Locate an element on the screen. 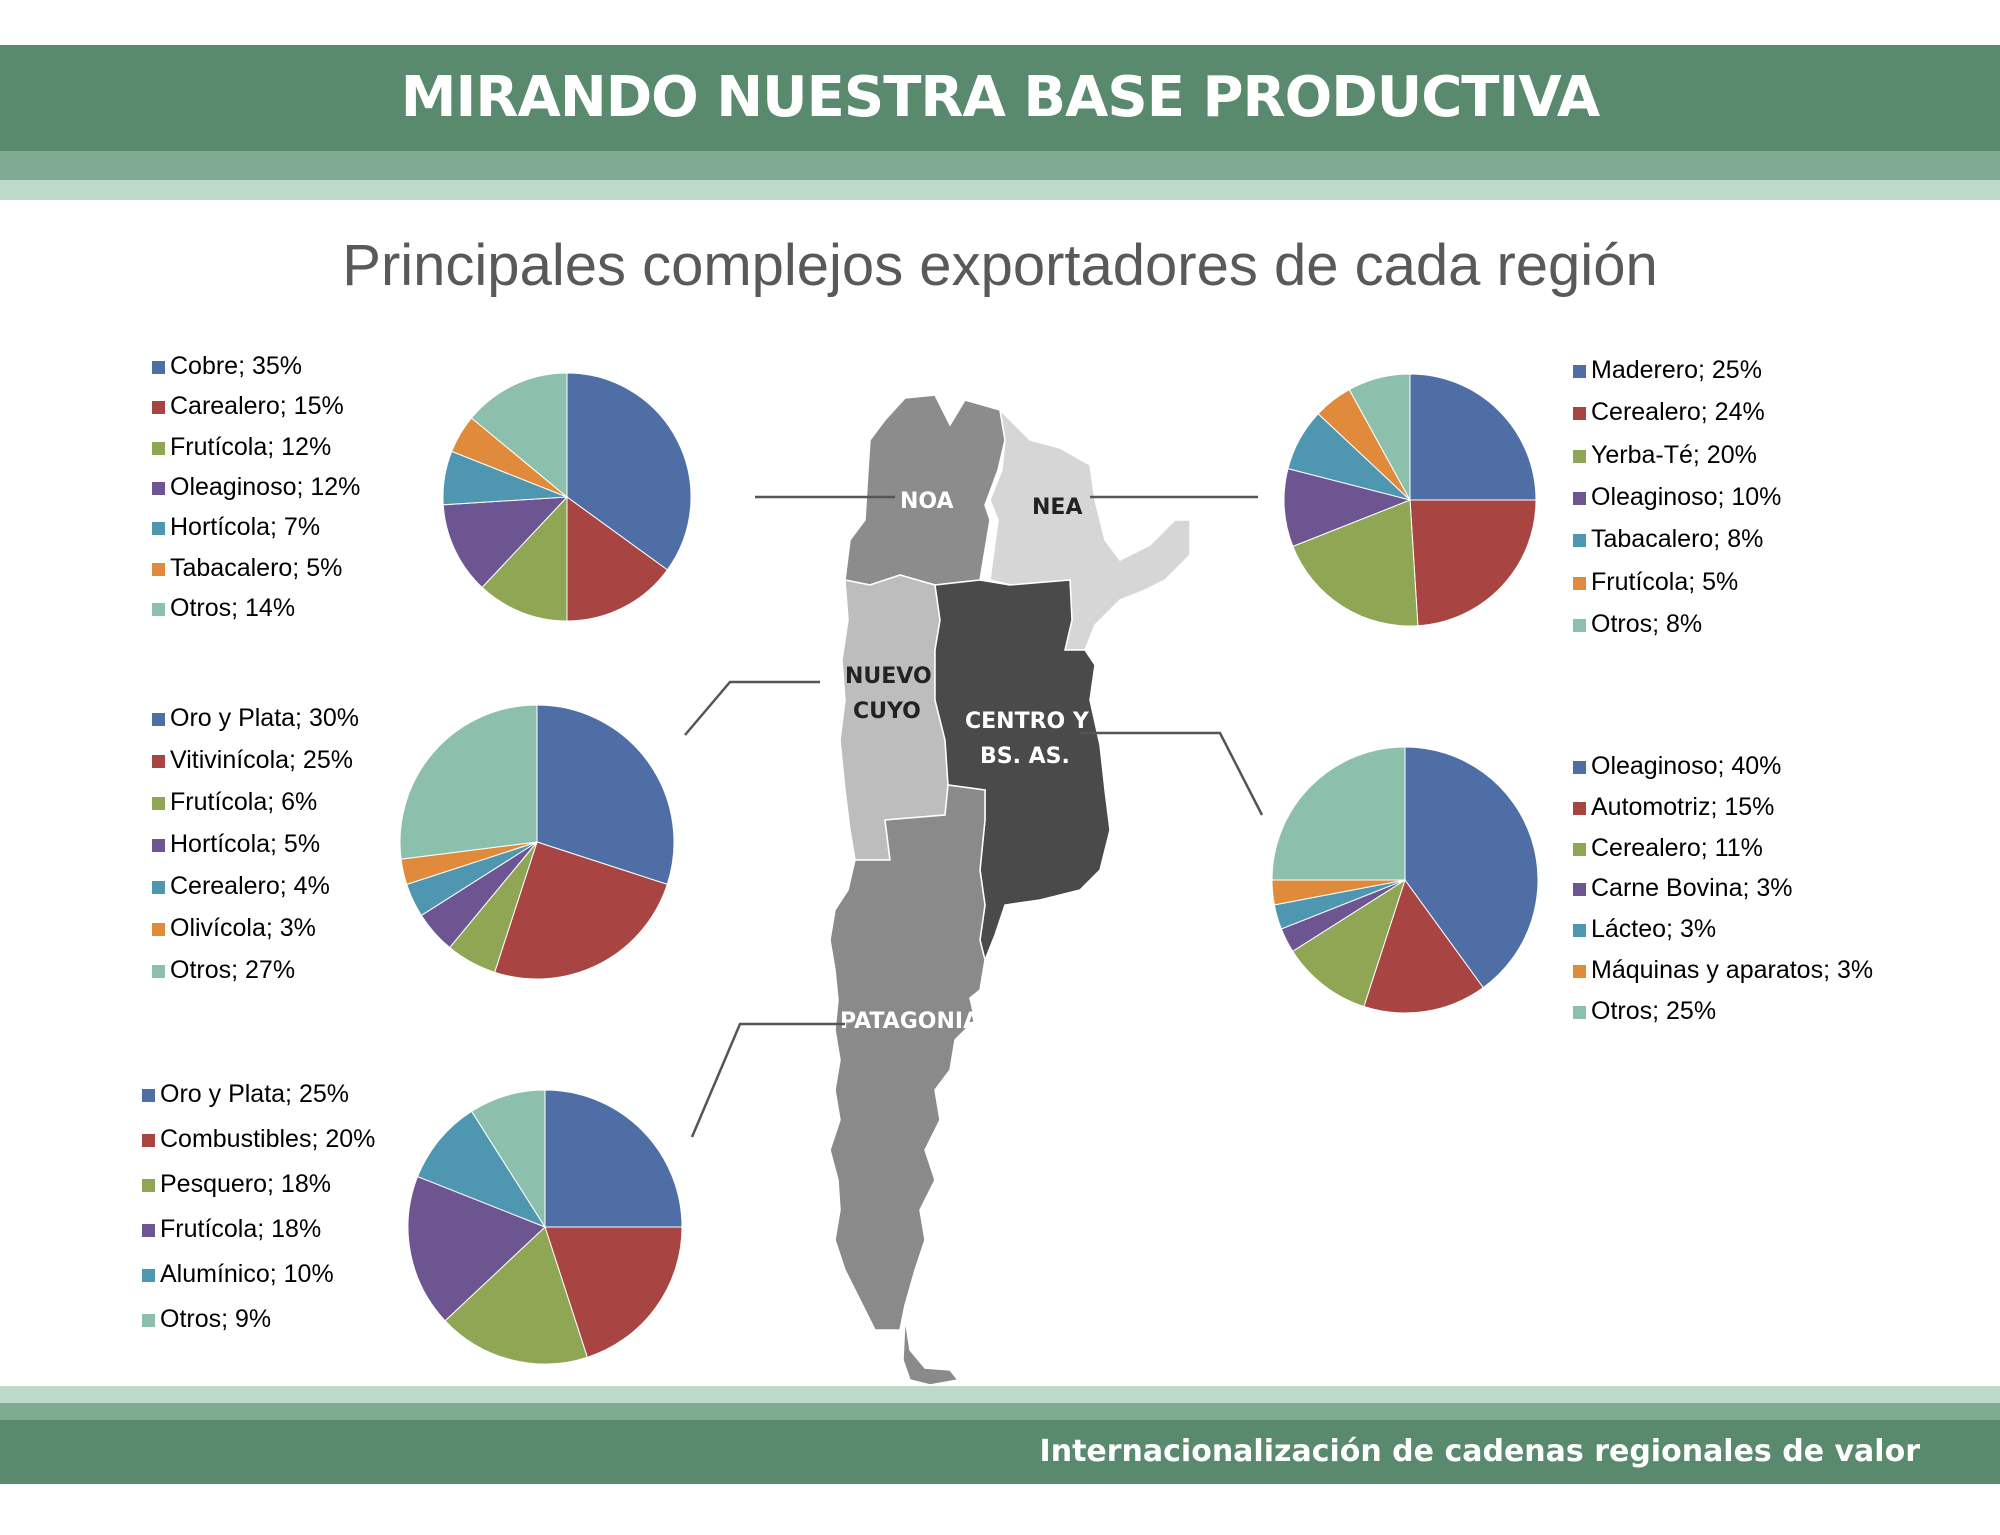  pie-slice-vitivin-cola is located at coordinates (581, 910).